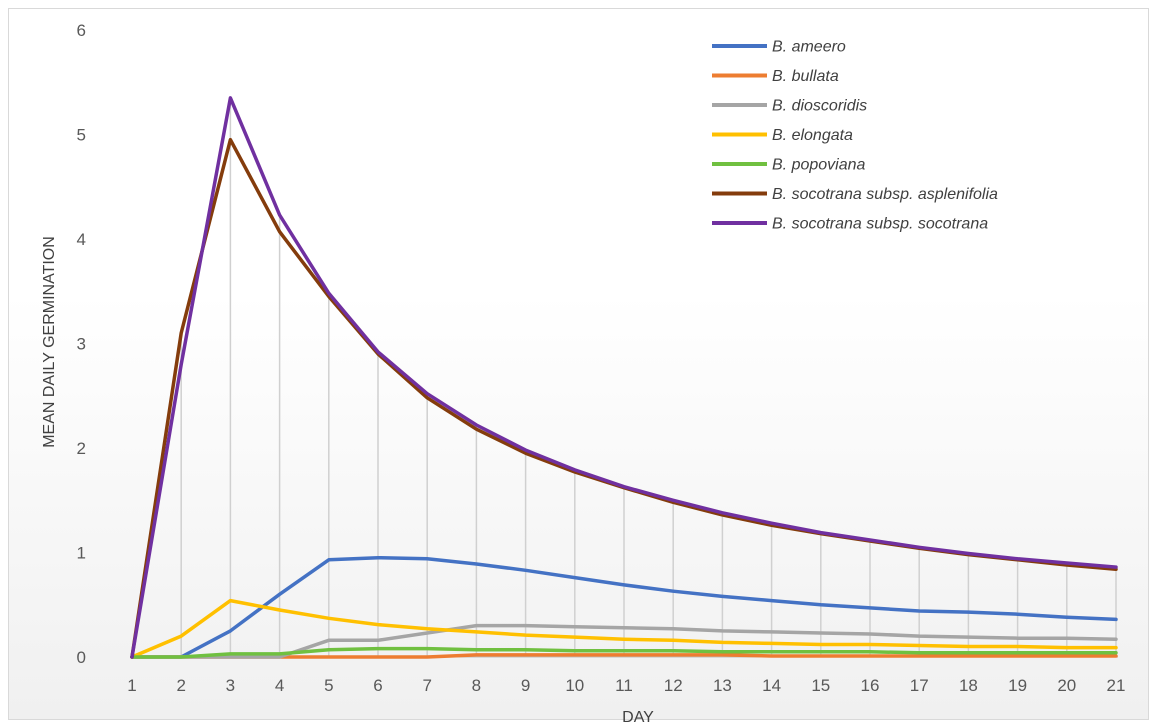  What do you see at coordinates (525, 685) in the screenshot?
I see `x-tick-label: 9` at bounding box center [525, 685].